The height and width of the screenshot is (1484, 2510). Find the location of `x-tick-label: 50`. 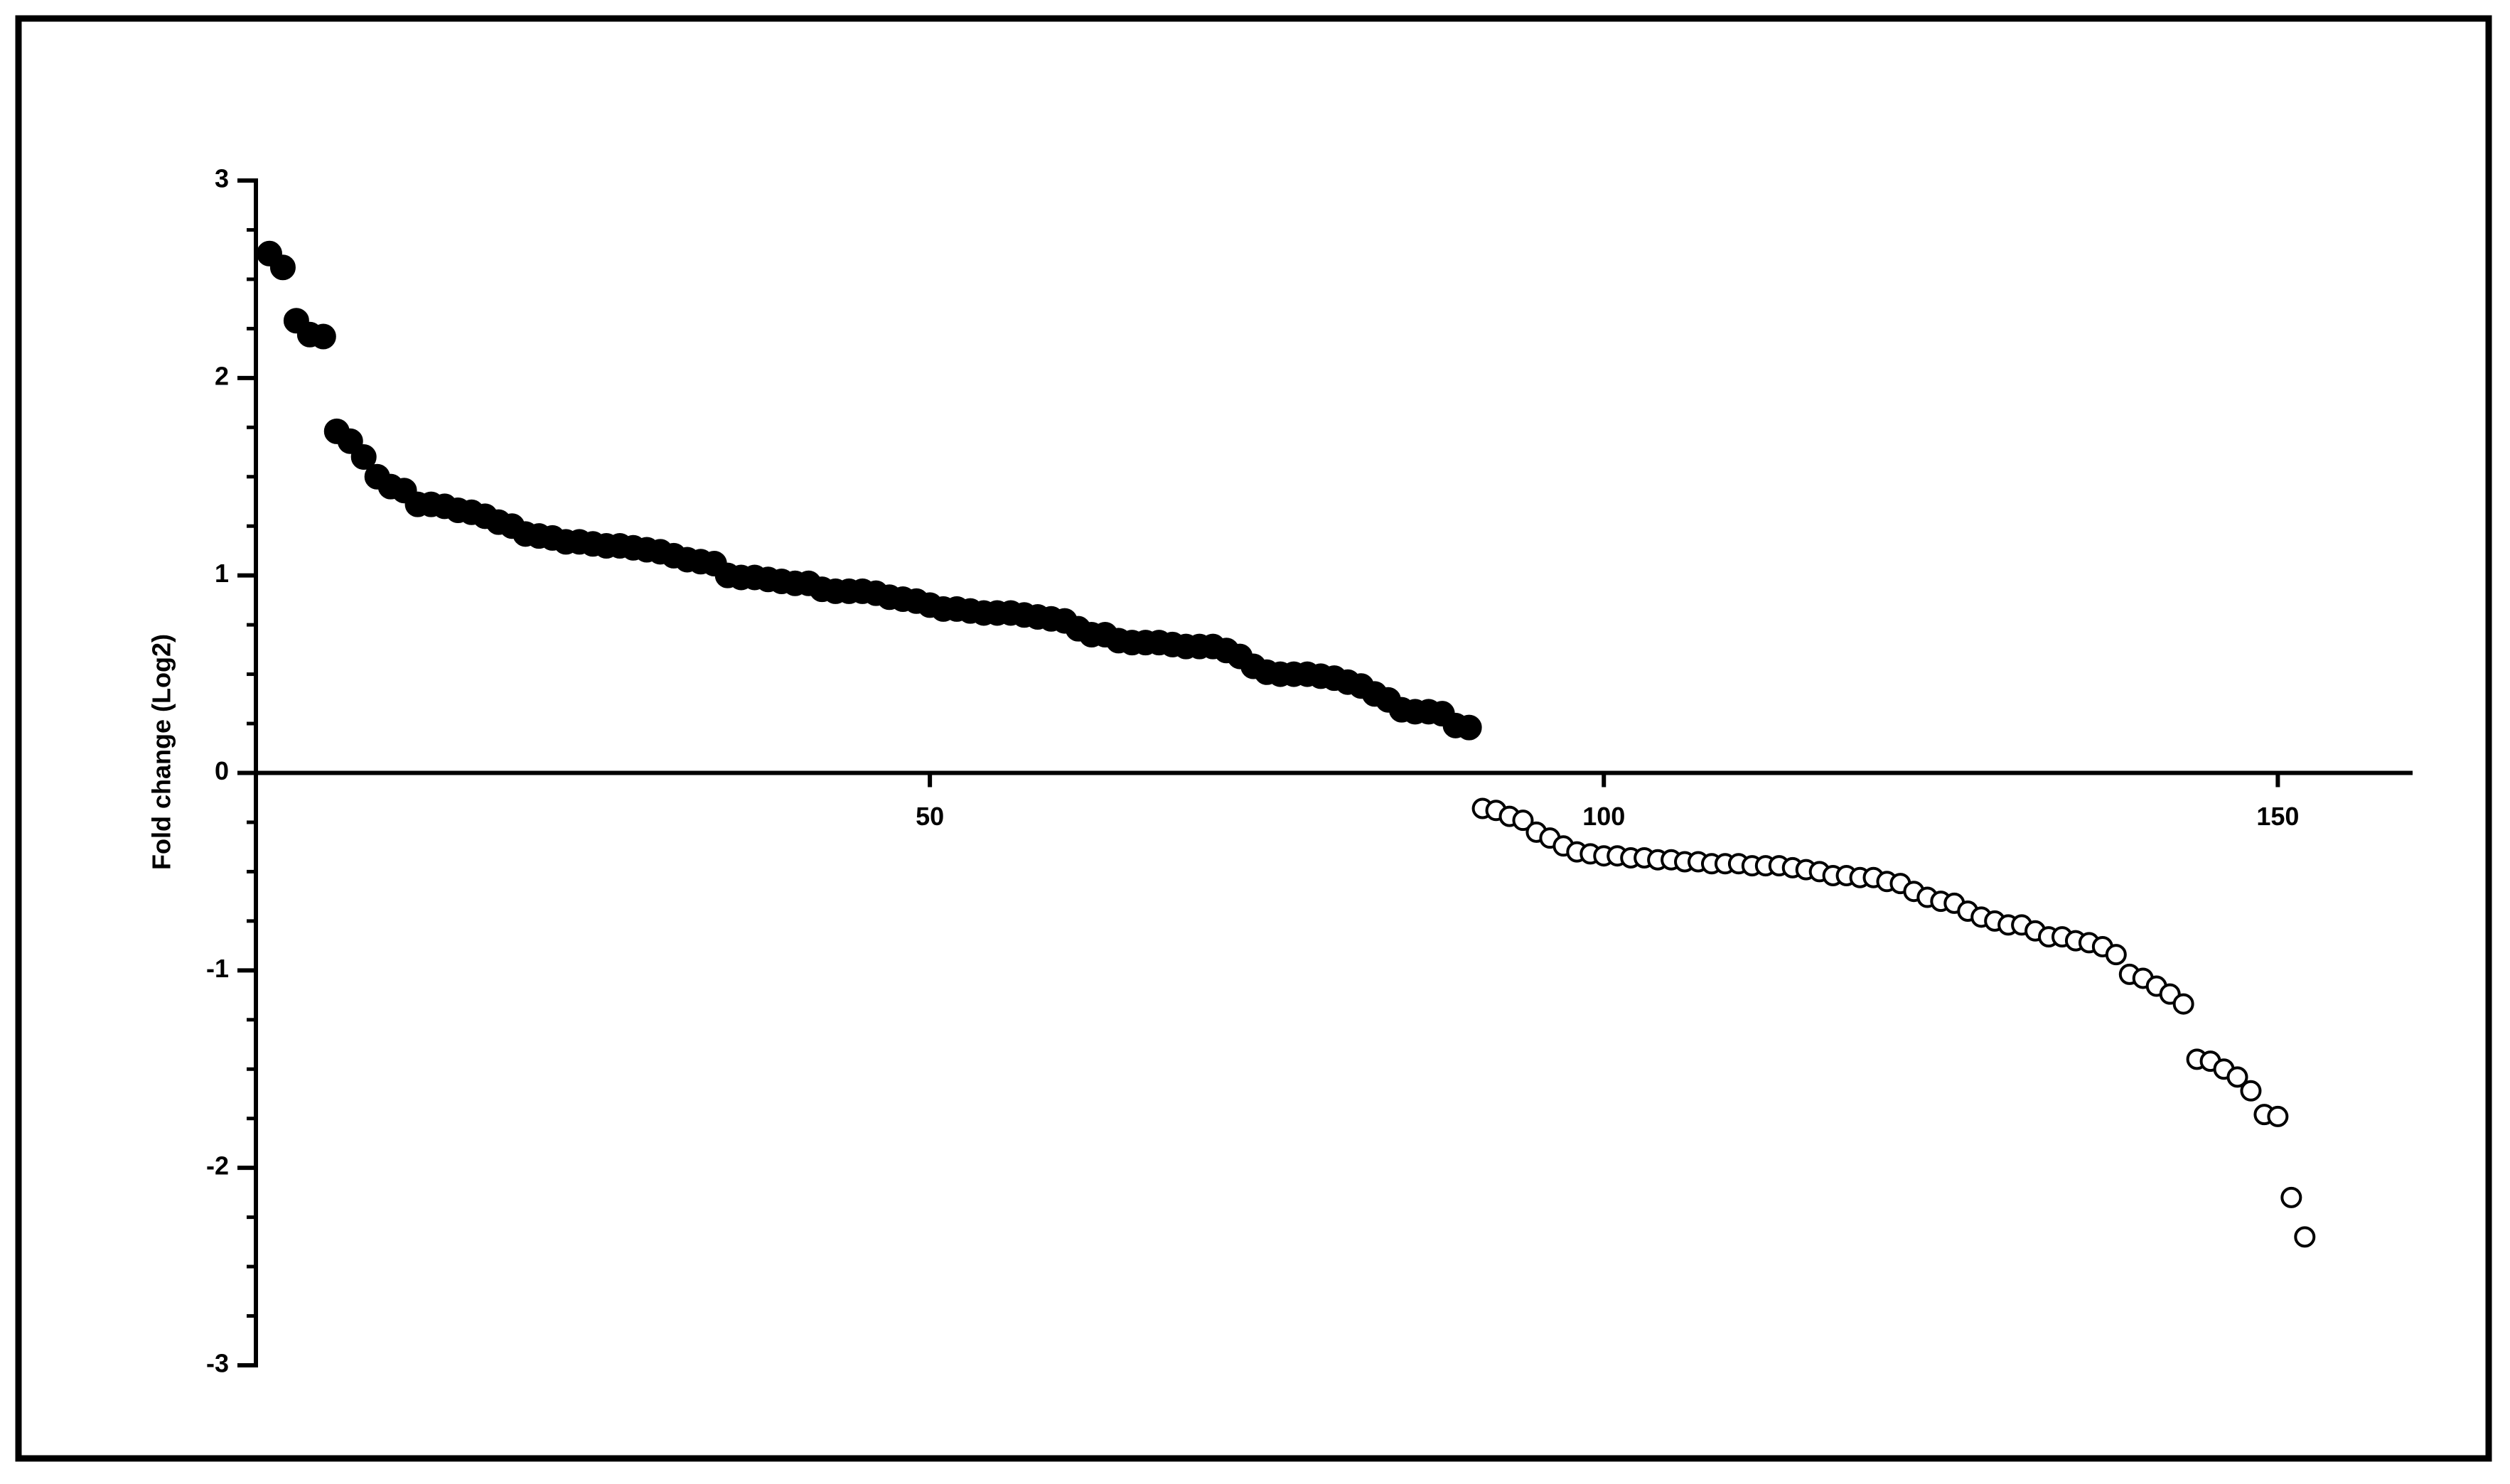

x-tick-label: 50 is located at coordinates (930, 816).